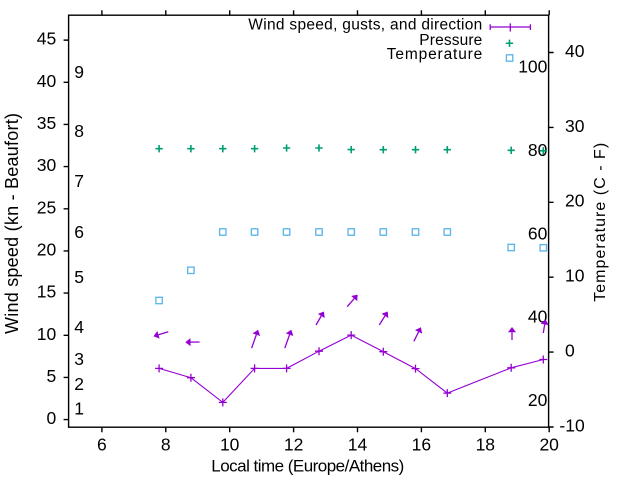 This screenshot has width=640, height=480. Describe the element at coordinates (12, 223) in the screenshot. I see `svg-text: Wind speed (kn - Beaufort)` at that location.